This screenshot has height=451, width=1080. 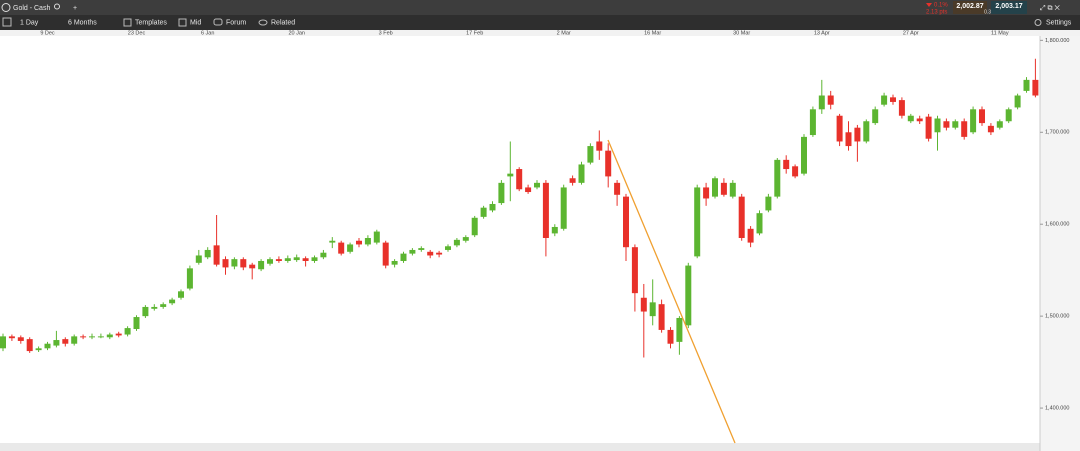 I want to click on bid: 2,002.87, so click(x=969, y=6).